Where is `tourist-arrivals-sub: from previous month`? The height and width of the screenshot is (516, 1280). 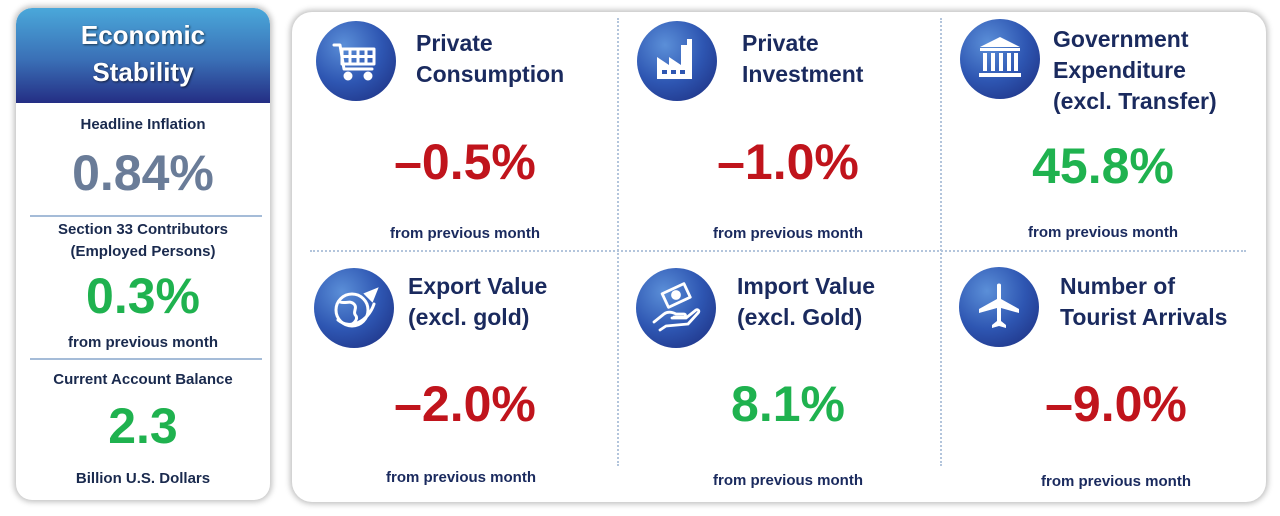
tourist-arrivals-sub: from previous month is located at coordinates (1115, 481).